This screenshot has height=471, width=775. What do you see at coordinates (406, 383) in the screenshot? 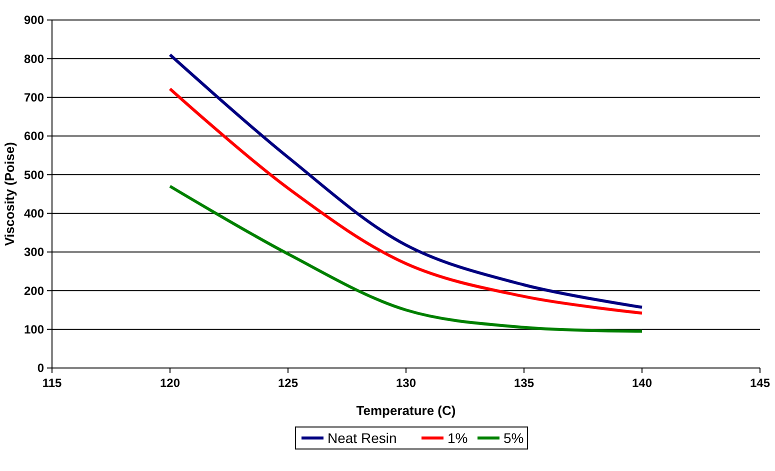
I see `x-tick-label: 130` at bounding box center [406, 383].